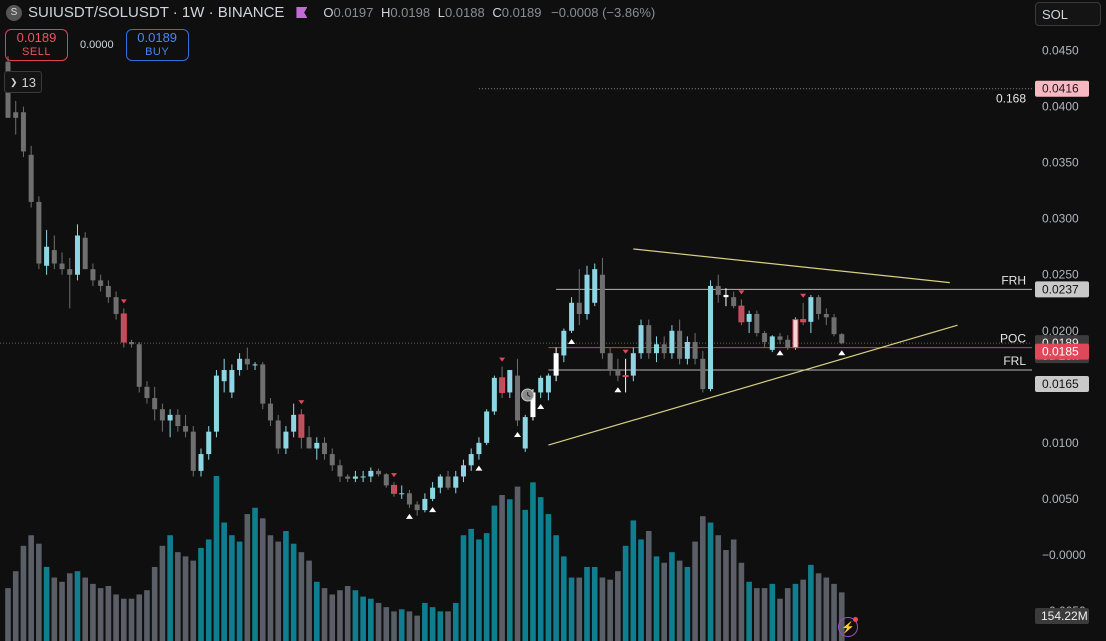  What do you see at coordinates (1013, 280) in the screenshot?
I see `level-label: FRH` at bounding box center [1013, 280].